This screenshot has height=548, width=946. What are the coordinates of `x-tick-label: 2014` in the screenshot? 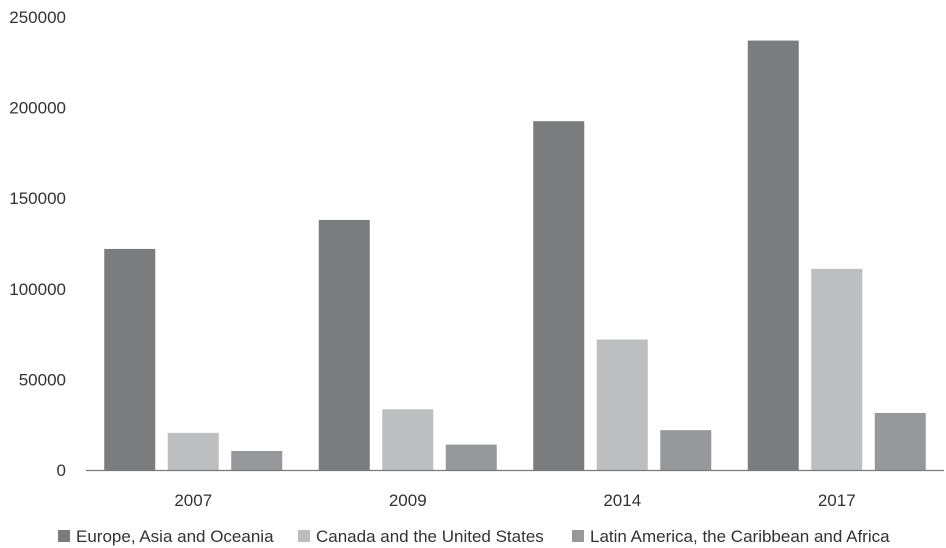 It's located at (622, 500).